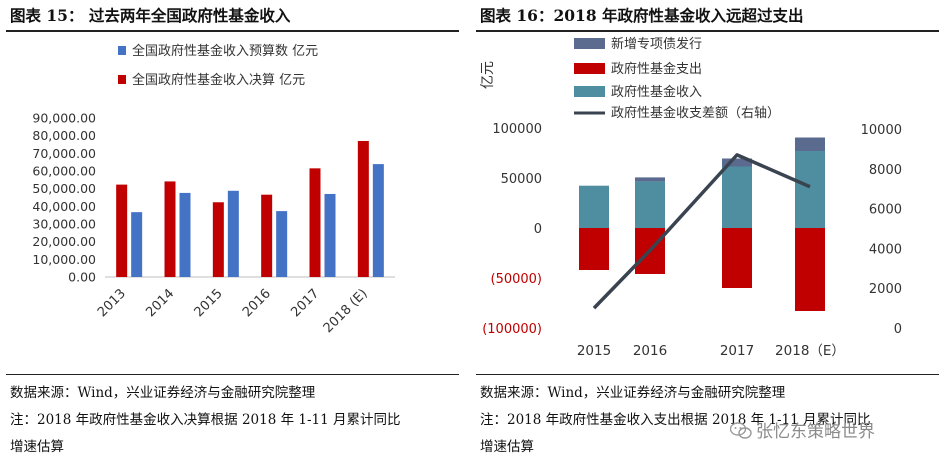 Image resolution: width=945 pixels, height=471 pixels. I want to click on watermark-text: 张忆东策略世界, so click(815, 432).